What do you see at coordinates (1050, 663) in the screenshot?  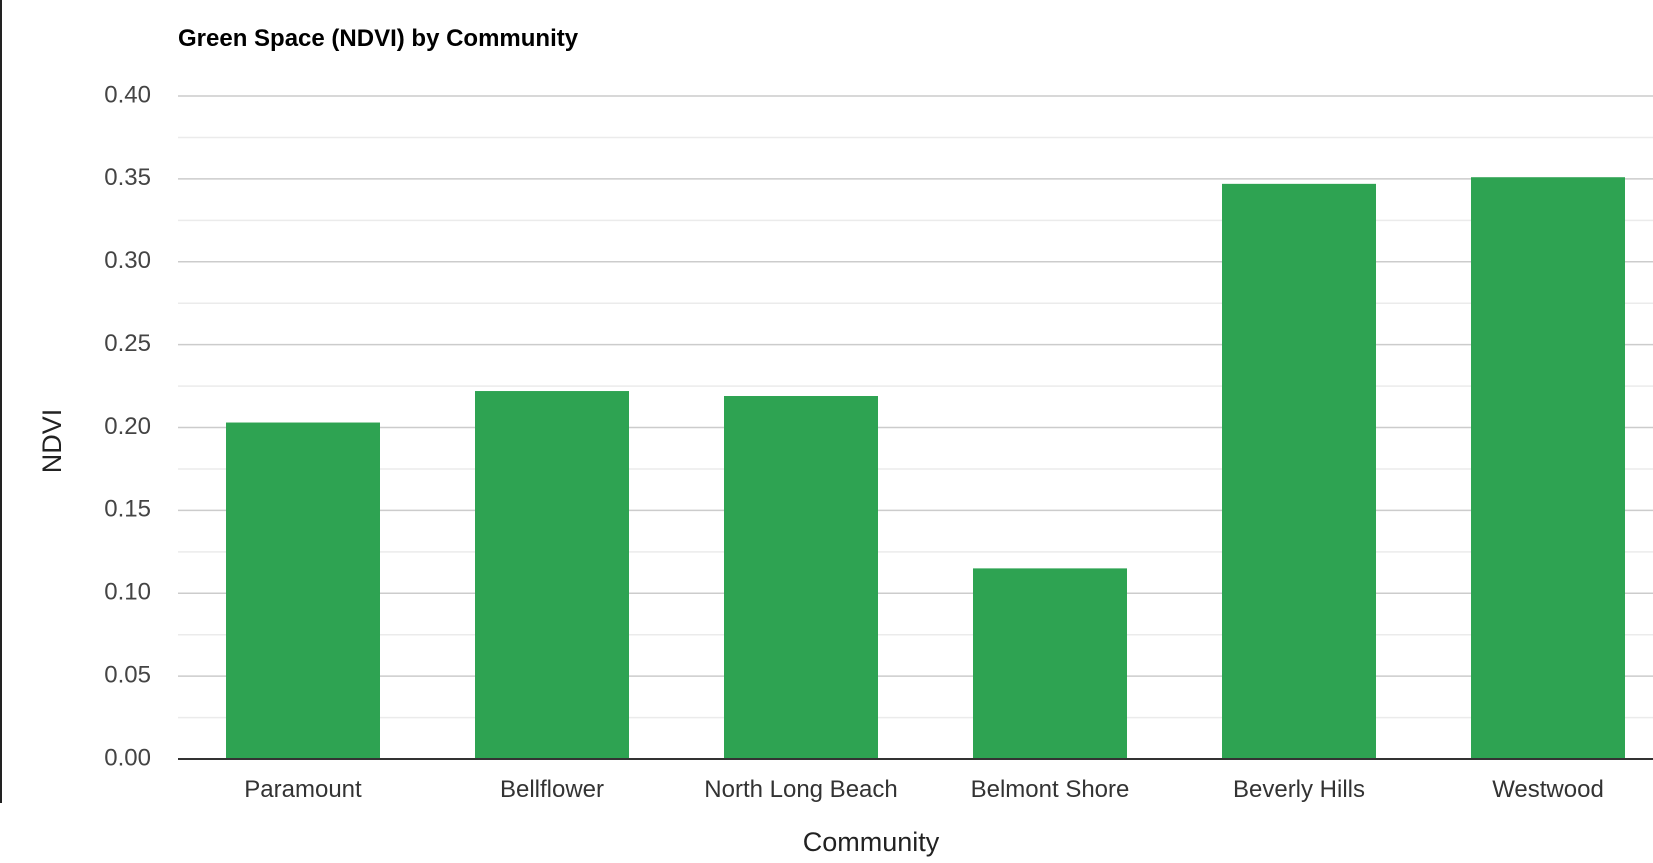 I see `bar-belmont-shore` at bounding box center [1050, 663].